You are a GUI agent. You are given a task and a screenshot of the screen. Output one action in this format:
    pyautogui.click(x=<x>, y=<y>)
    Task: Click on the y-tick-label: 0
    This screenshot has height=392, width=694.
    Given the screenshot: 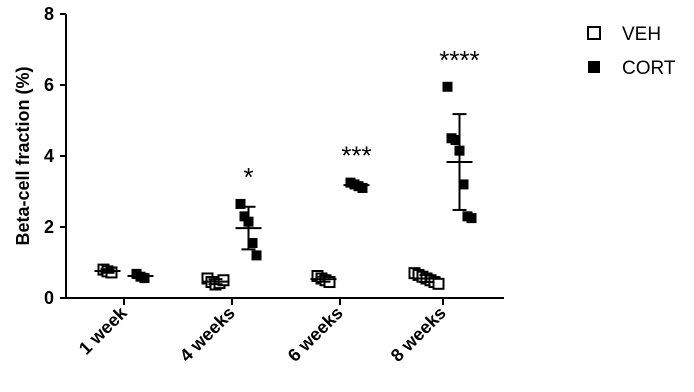 What is the action you would take?
    pyautogui.click(x=49, y=298)
    